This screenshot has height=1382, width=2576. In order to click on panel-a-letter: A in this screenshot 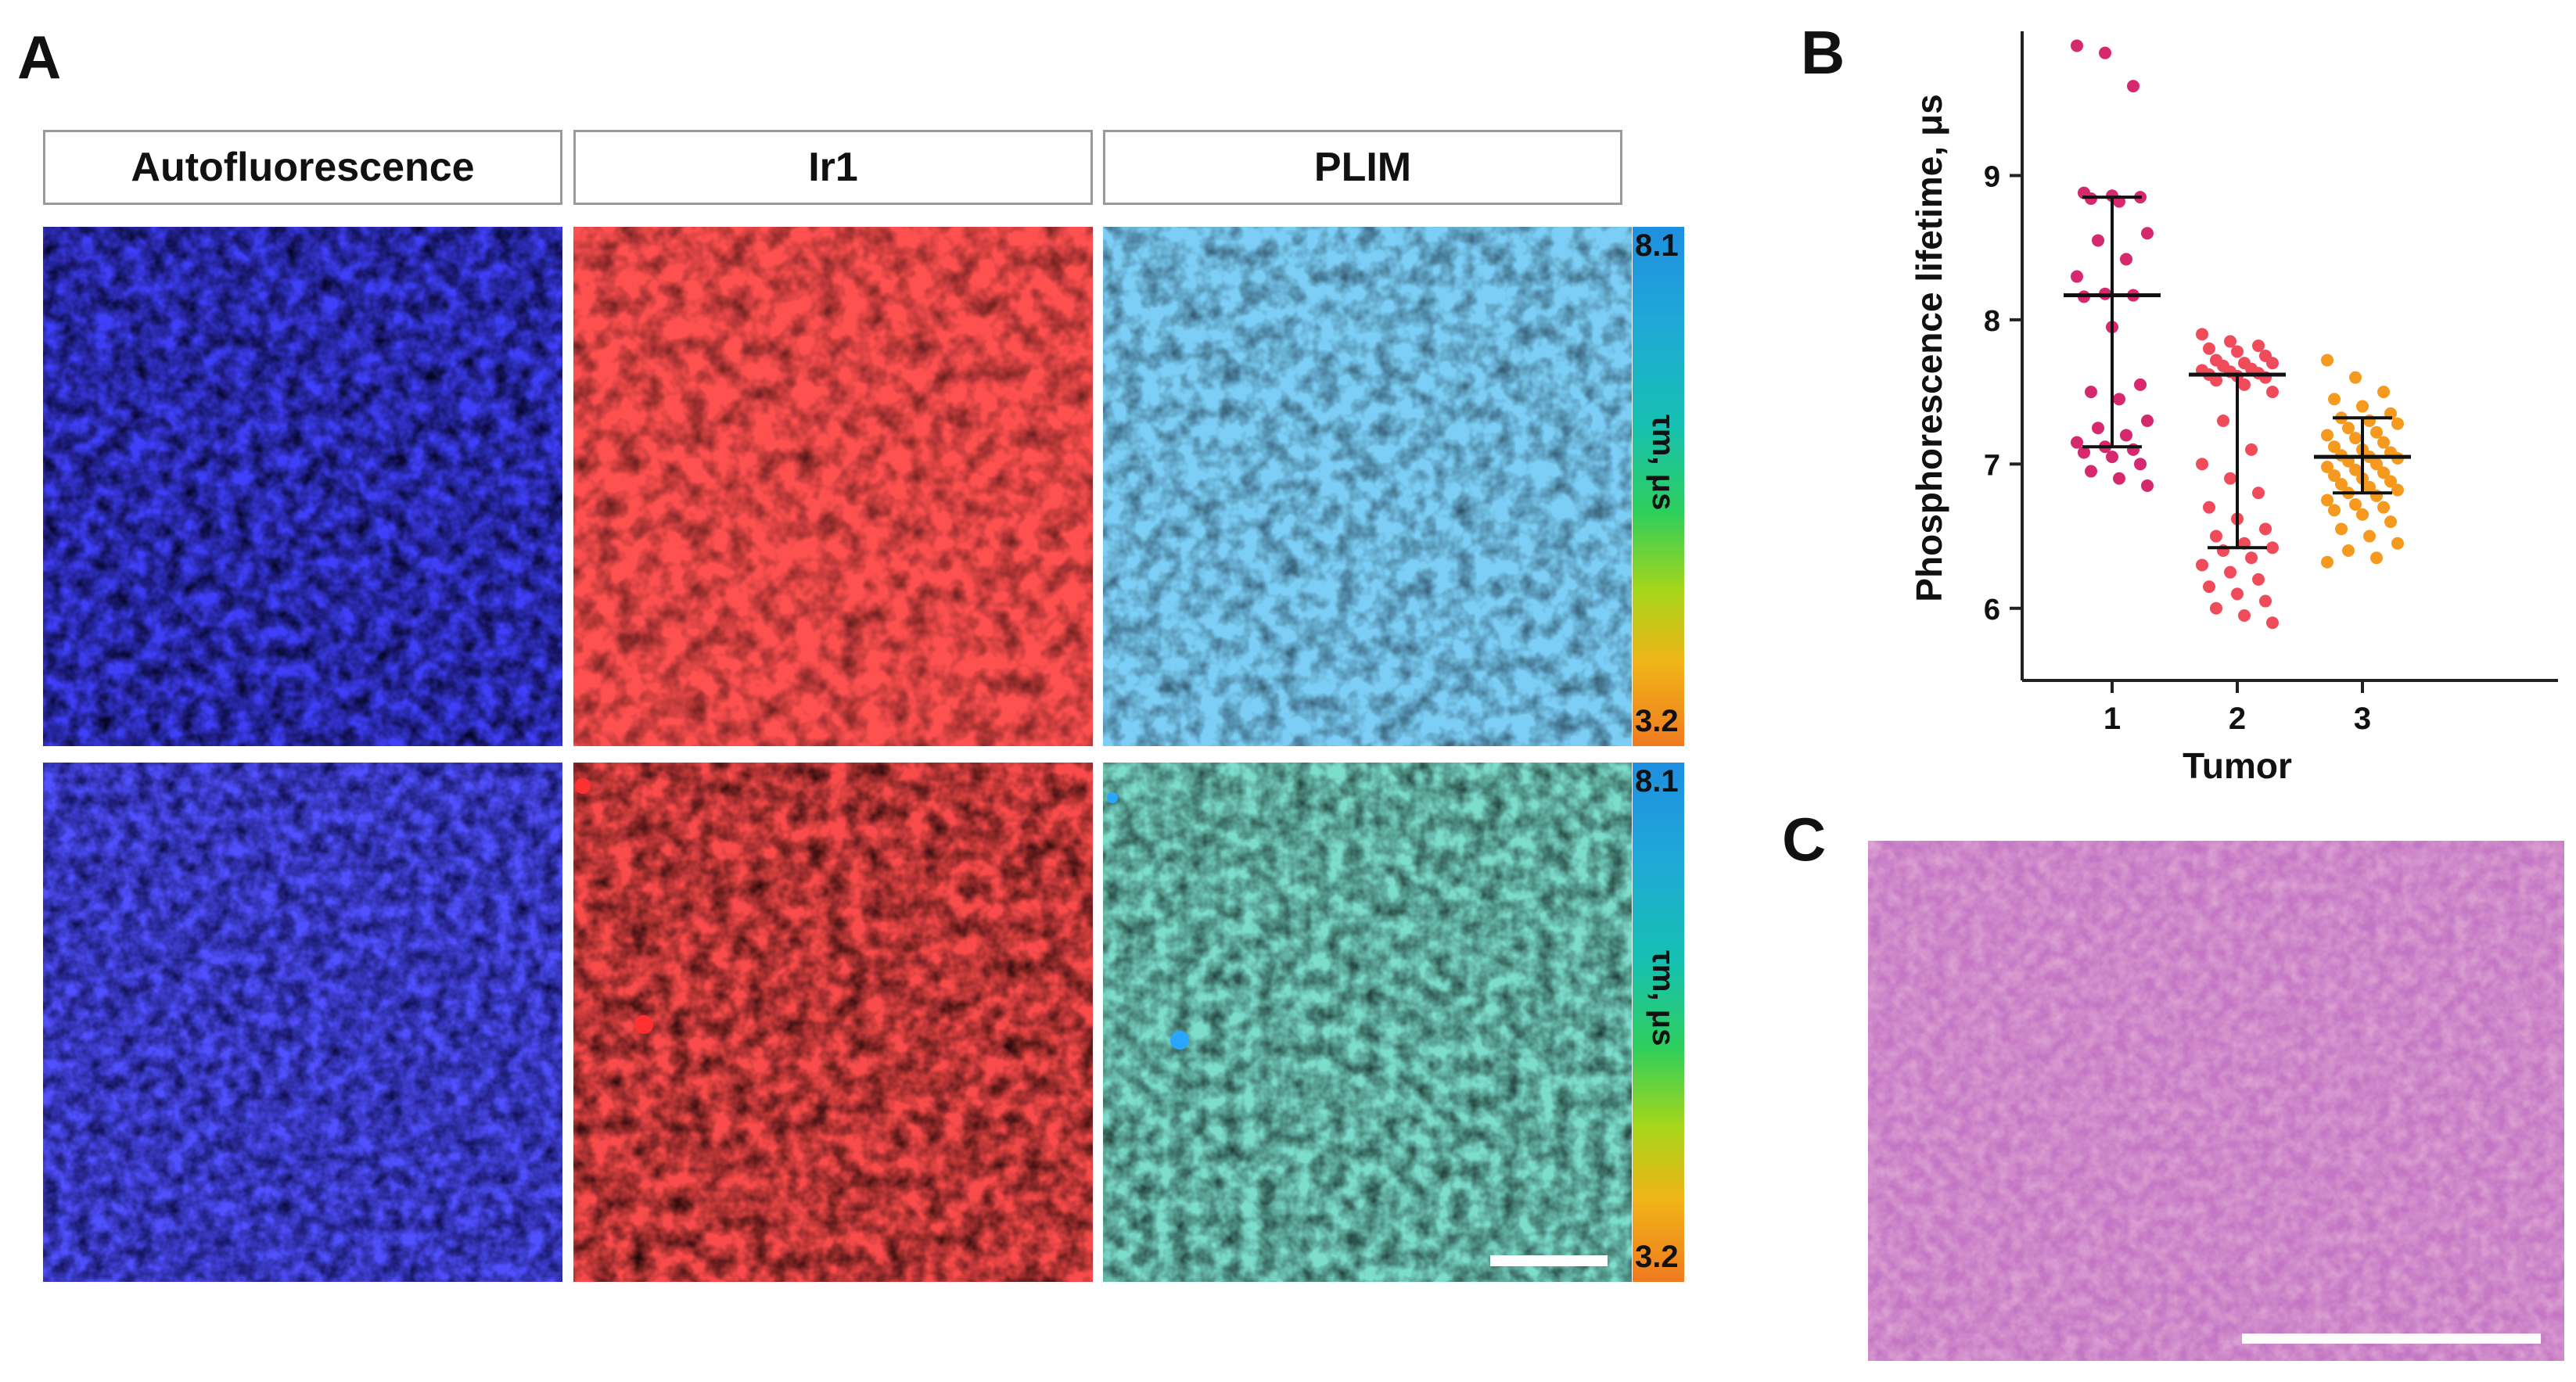, I will do `click(39, 58)`.